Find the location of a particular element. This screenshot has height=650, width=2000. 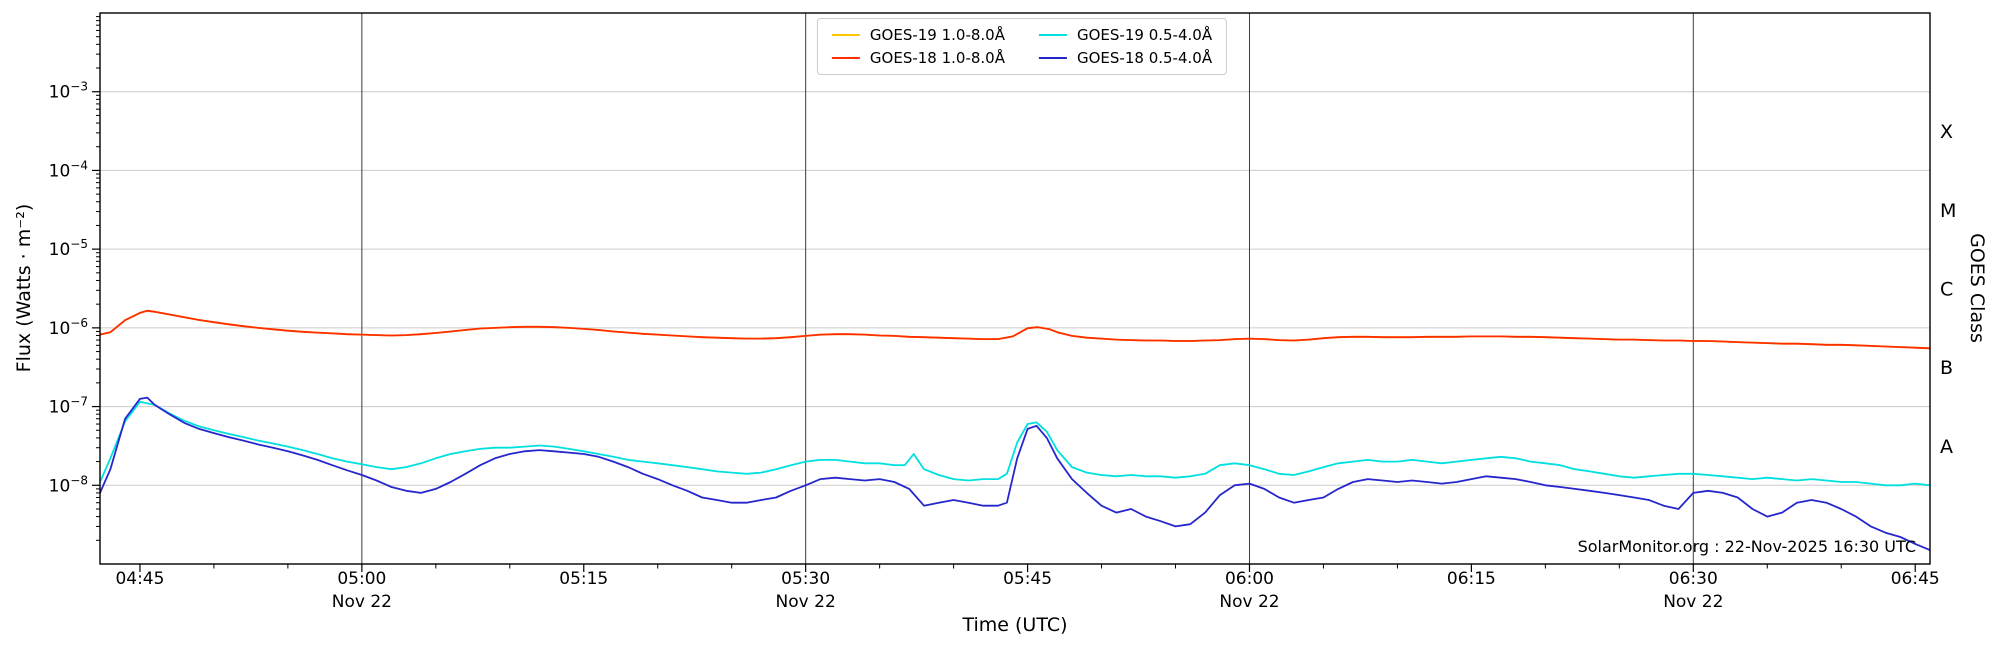

x-tick-label: 05:15 is located at coordinates (583, 579).